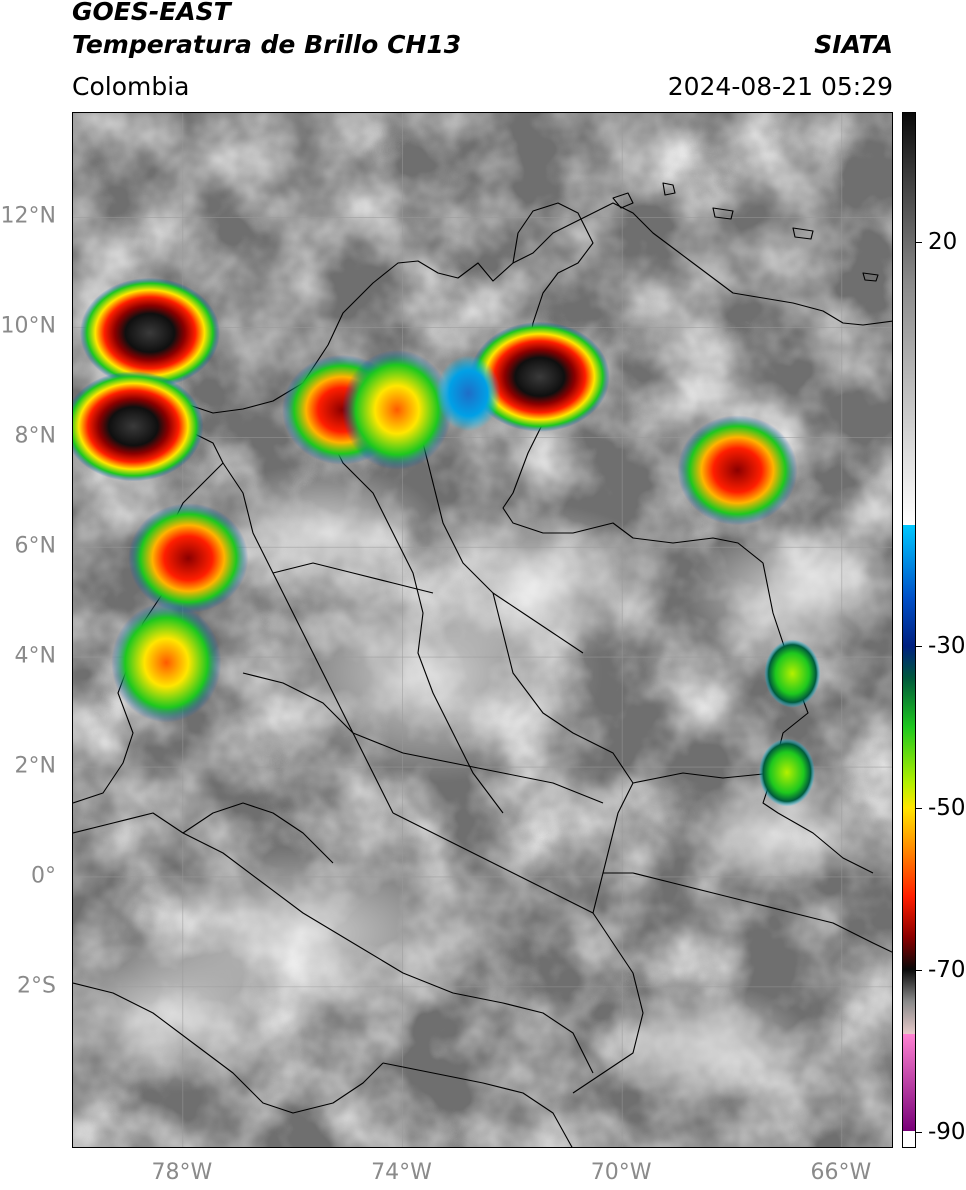  Describe the element at coordinates (909, 630) in the screenshot. I see `colorbar` at that location.